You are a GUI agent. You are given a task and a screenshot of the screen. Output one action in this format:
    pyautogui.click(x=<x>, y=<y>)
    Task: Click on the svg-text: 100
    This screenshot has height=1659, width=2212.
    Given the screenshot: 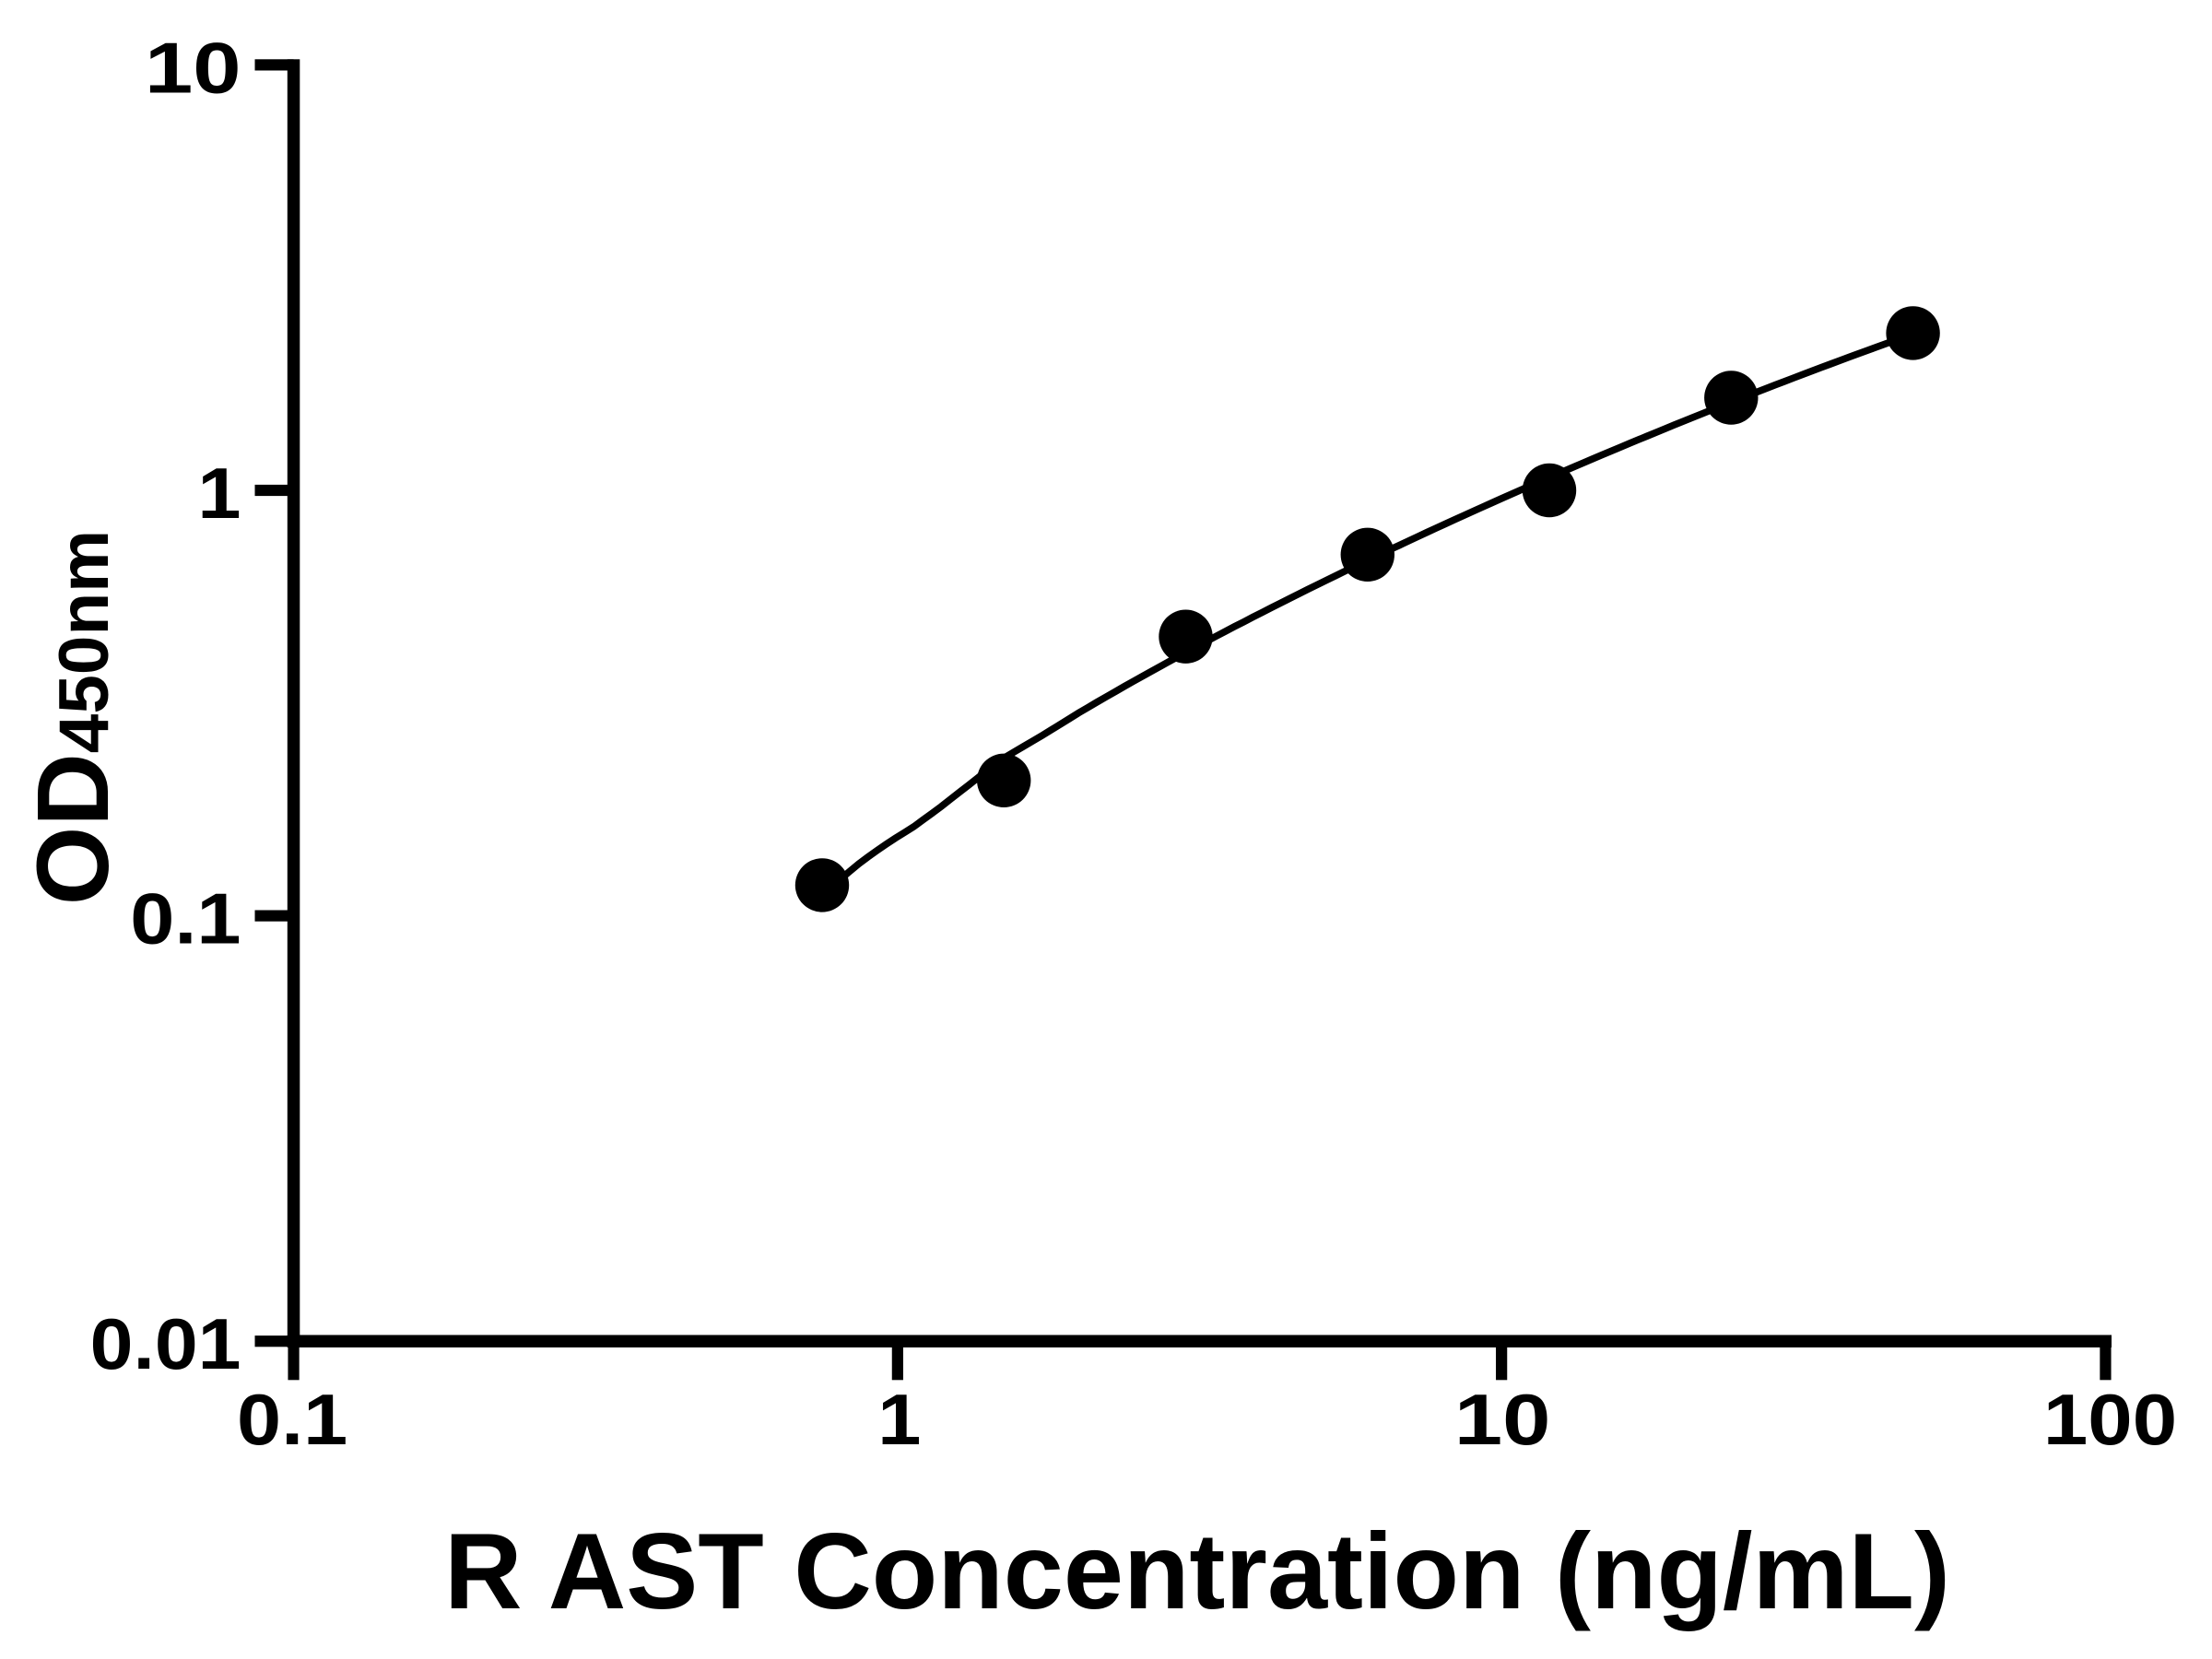 What is the action you would take?
    pyautogui.click(x=2110, y=1419)
    